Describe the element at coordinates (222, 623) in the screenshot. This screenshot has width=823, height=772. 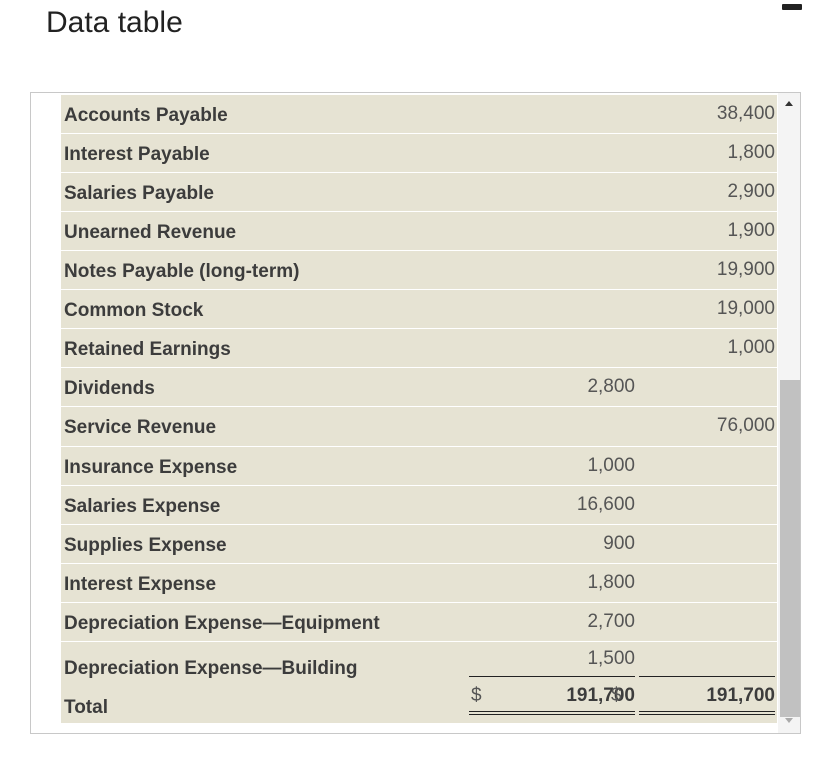
I see `account-name: Depreciation Expense—Equipment` at that location.